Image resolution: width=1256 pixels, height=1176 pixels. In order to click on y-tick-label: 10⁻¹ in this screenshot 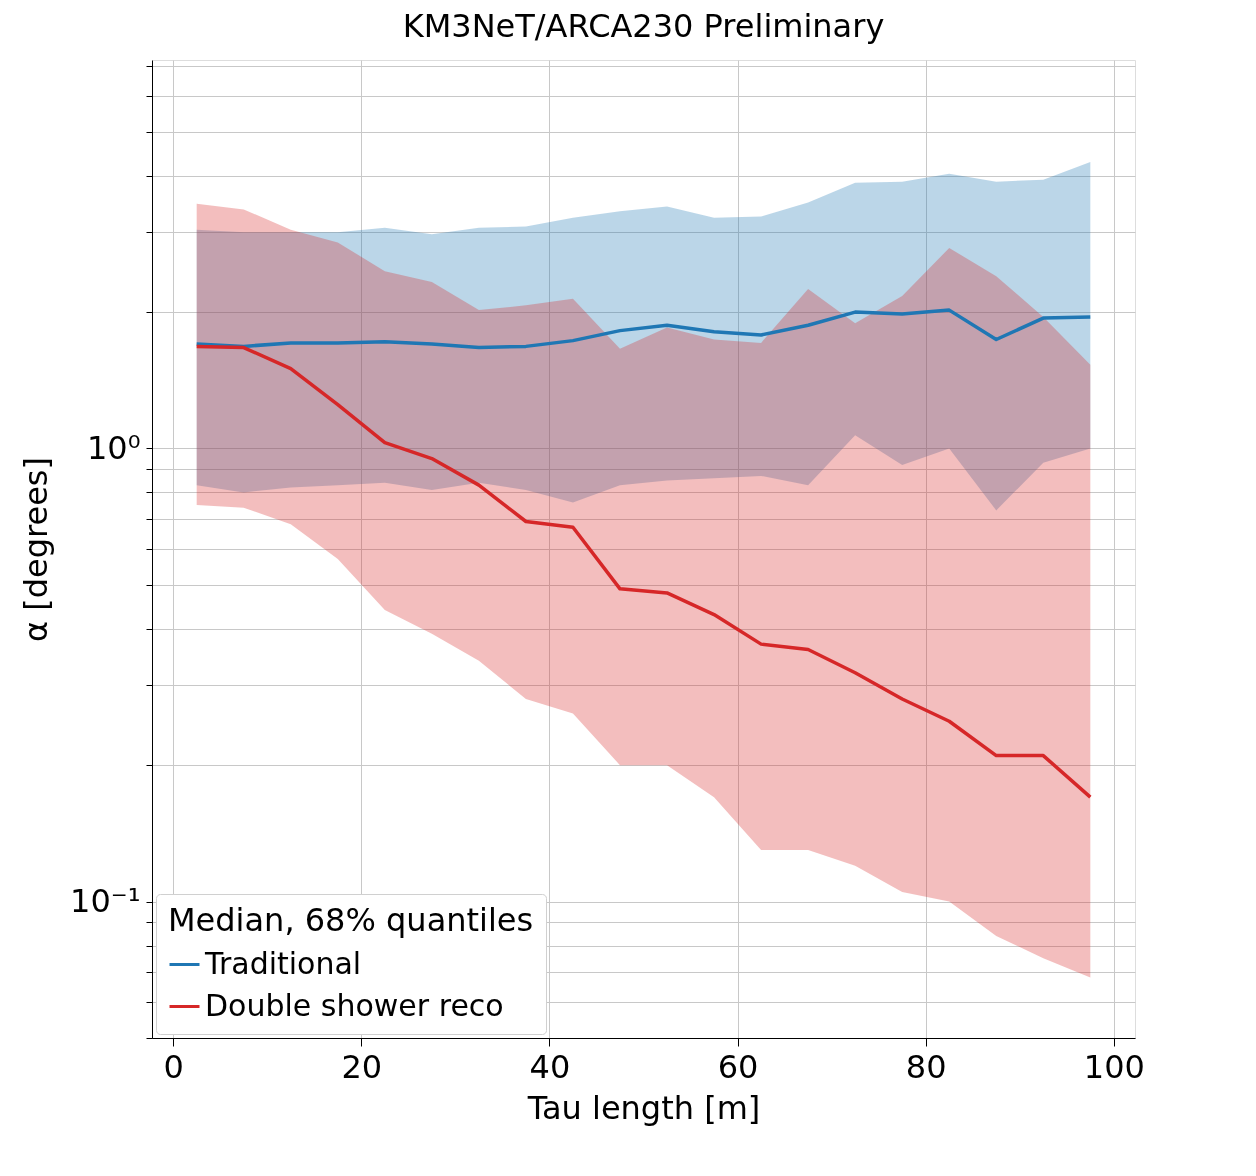, I will do `click(105, 901)`.